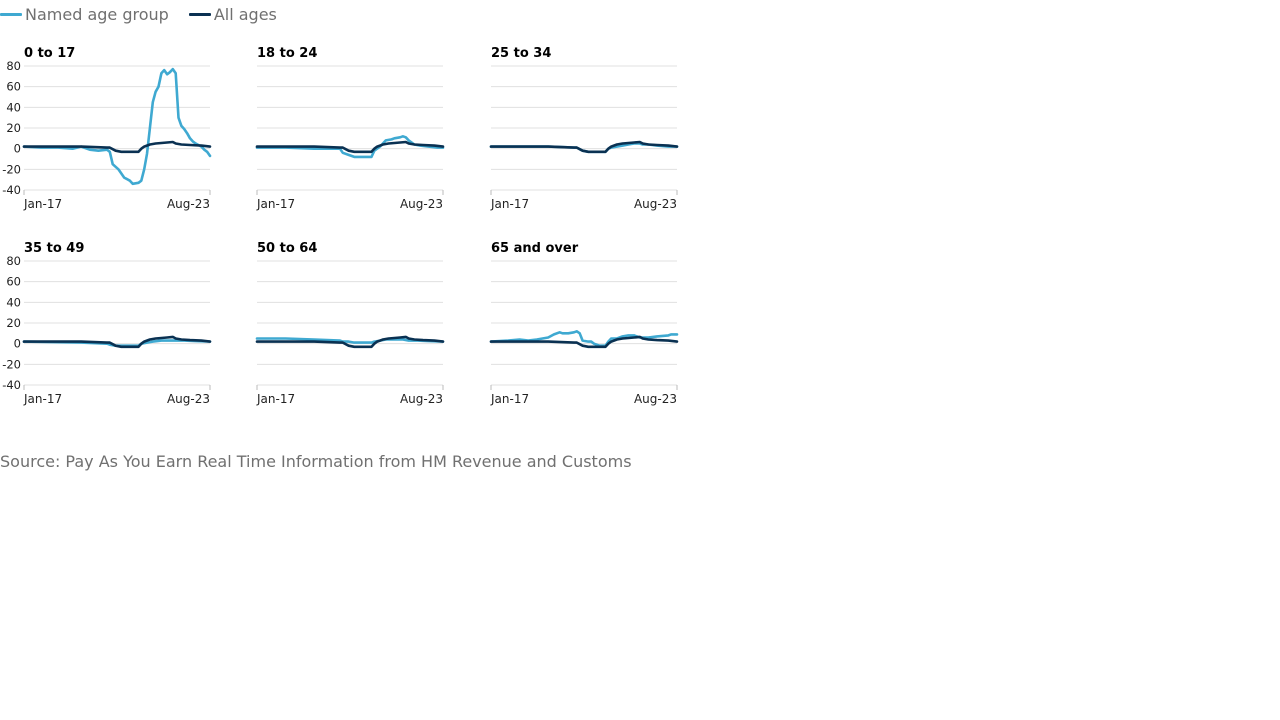 The width and height of the screenshot is (1280, 720). What do you see at coordinates (11, 14) in the screenshot?
I see `legend-swatch-named-age-group` at bounding box center [11, 14].